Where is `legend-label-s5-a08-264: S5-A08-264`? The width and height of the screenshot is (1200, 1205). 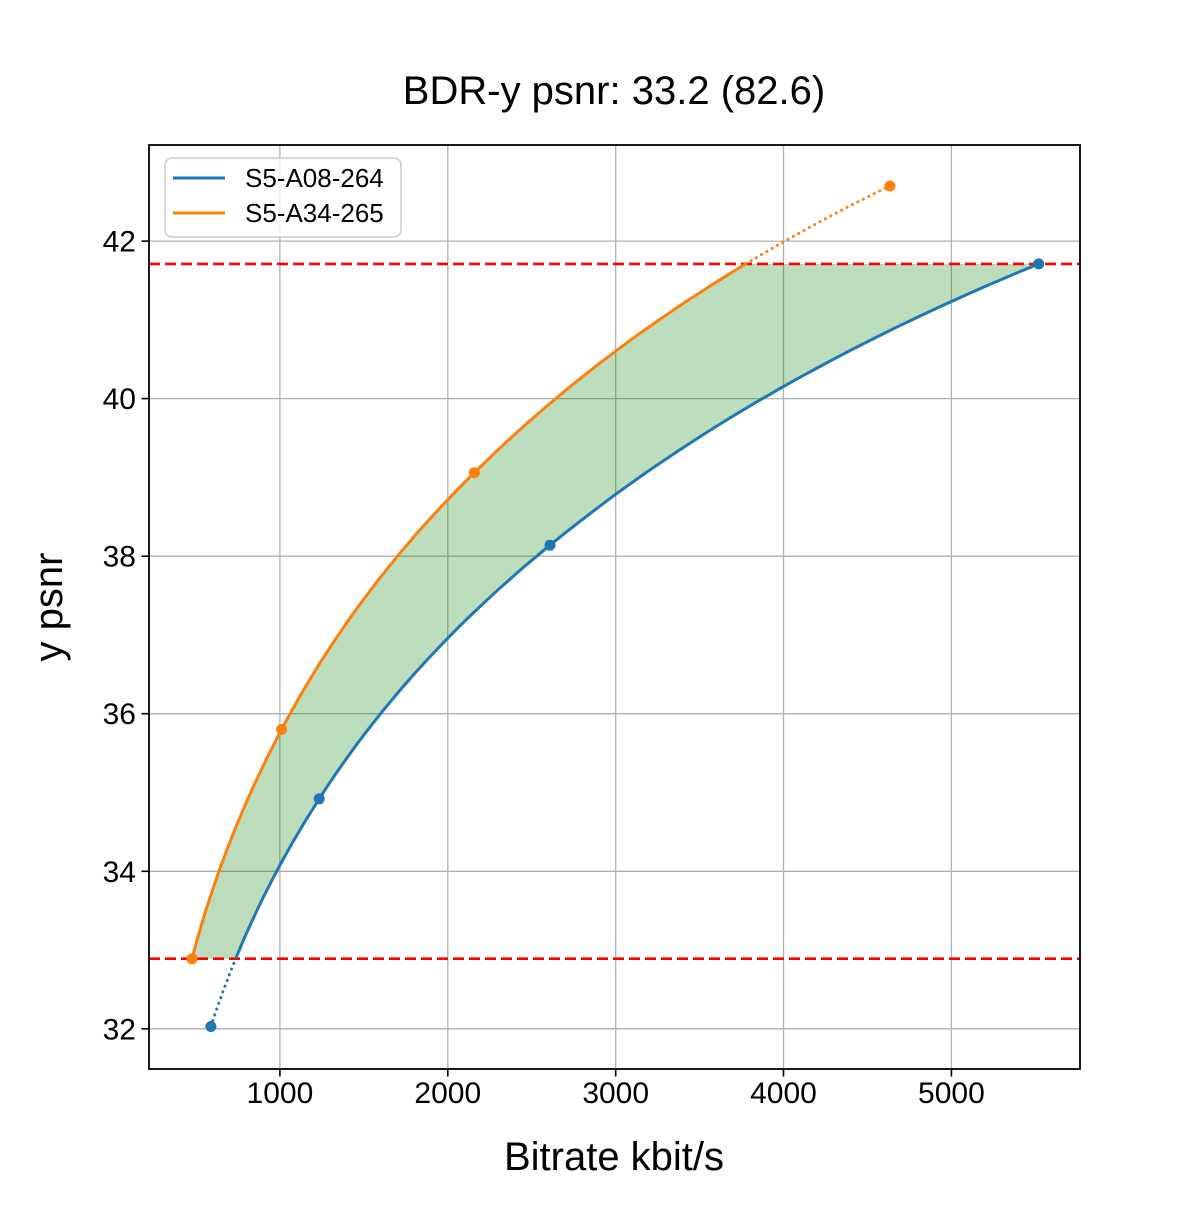 legend-label-s5-a08-264: S5-A08-264 is located at coordinates (314, 178).